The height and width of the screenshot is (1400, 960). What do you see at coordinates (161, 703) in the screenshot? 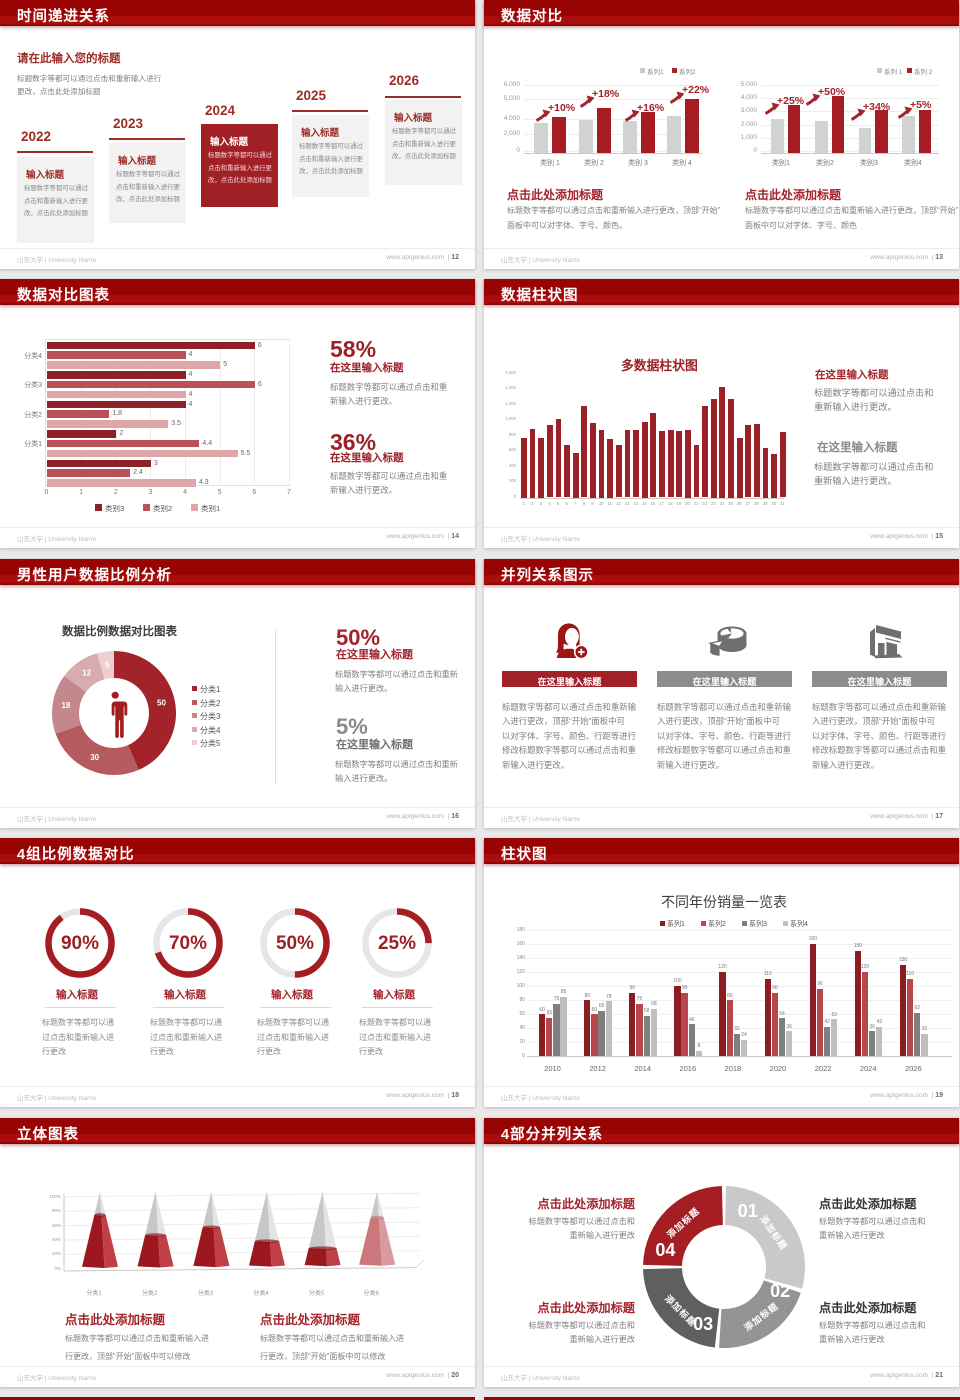
I see `svg-text: 50` at bounding box center [161, 703].